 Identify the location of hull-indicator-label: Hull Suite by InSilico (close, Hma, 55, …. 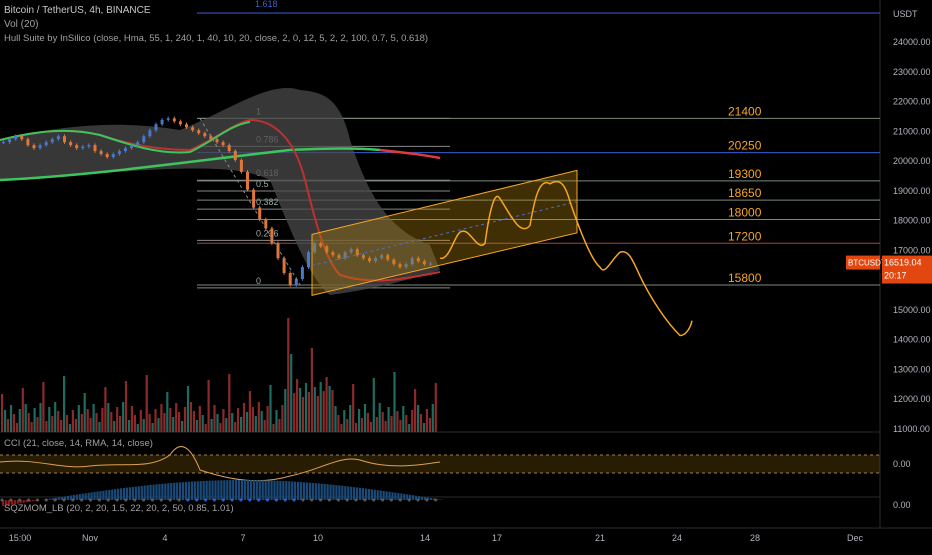
(216, 38).